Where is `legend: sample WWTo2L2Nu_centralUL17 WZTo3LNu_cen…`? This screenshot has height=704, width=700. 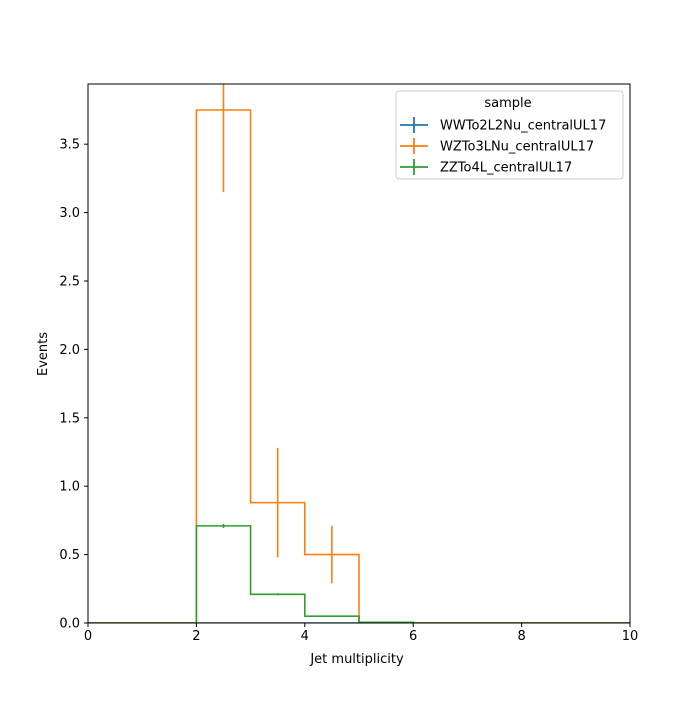 legend: sample WWTo2L2Nu_centralUL17 WZTo3LNu_cen… is located at coordinates (509, 135).